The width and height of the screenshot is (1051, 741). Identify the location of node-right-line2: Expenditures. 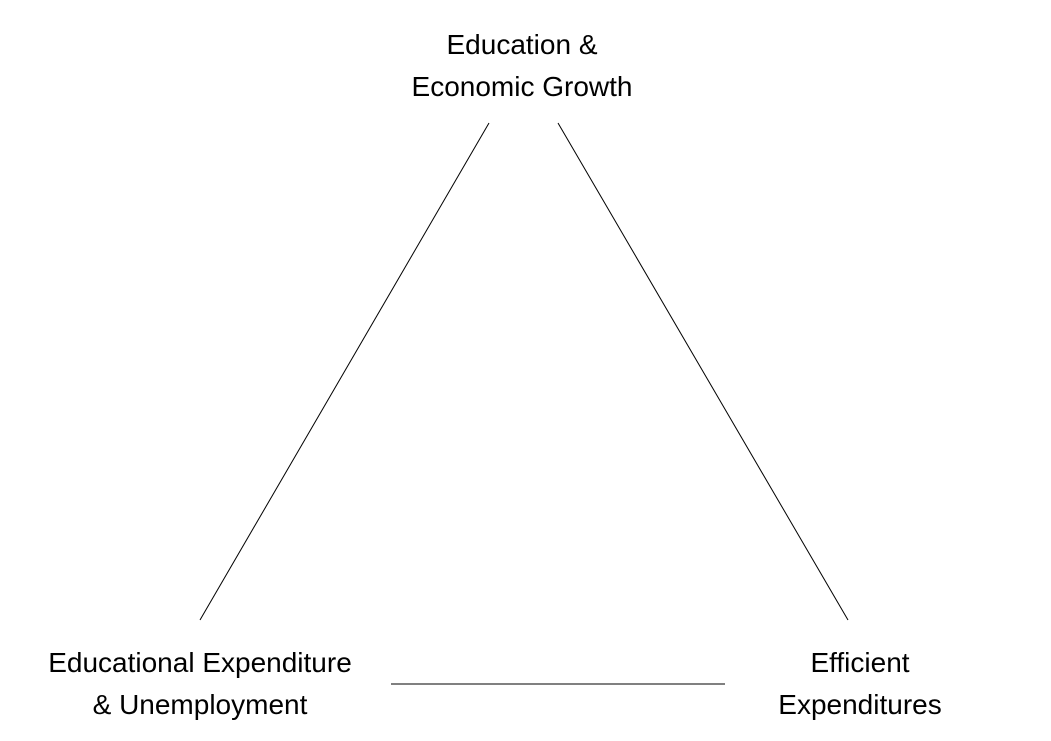
(860, 704).